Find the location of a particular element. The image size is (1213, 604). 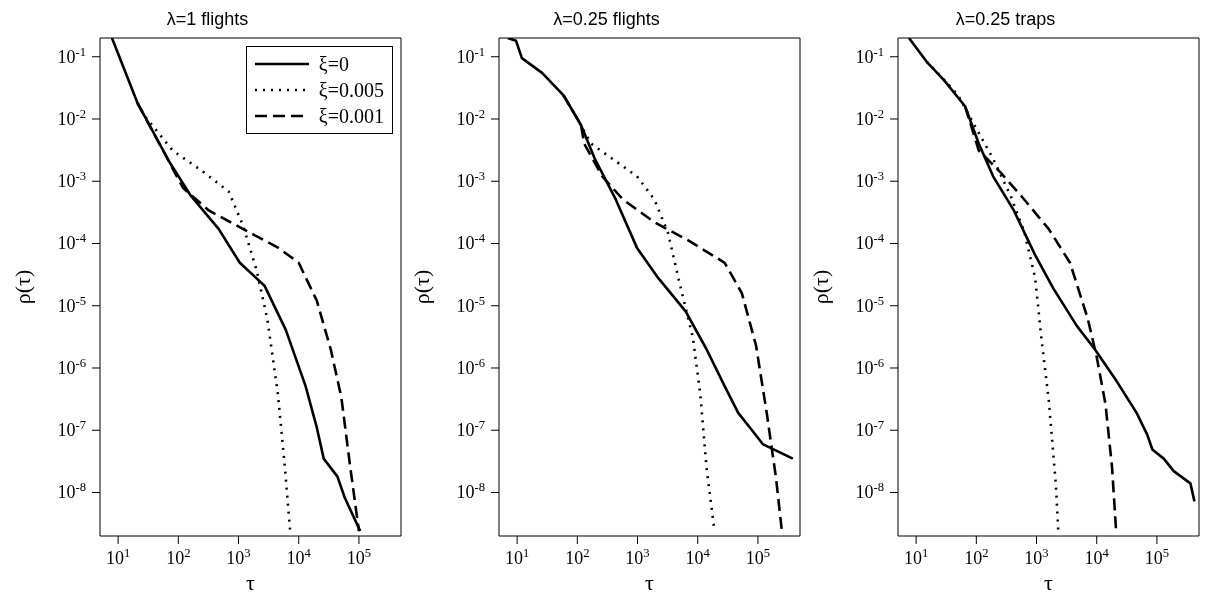

chart-title: λ=1 flights is located at coordinates (207, 19).